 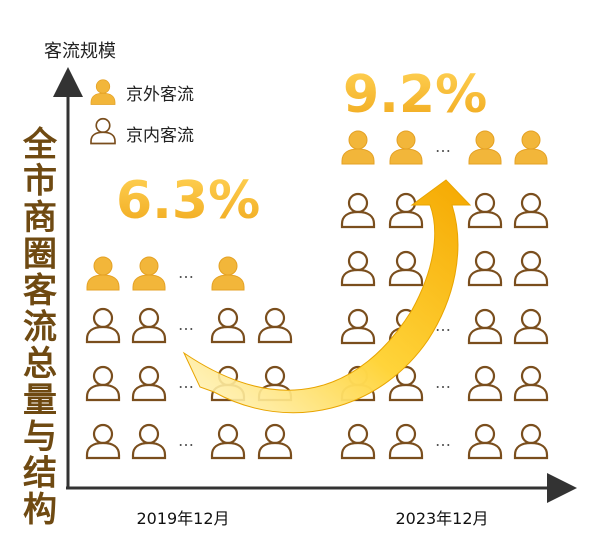 I want to click on share-label-2019: 6.3%, so click(x=188, y=201).